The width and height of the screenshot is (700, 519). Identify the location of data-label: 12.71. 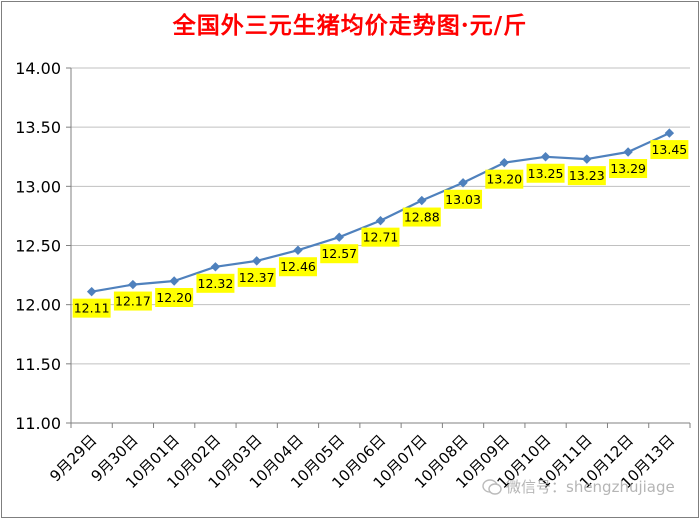
(381, 237).